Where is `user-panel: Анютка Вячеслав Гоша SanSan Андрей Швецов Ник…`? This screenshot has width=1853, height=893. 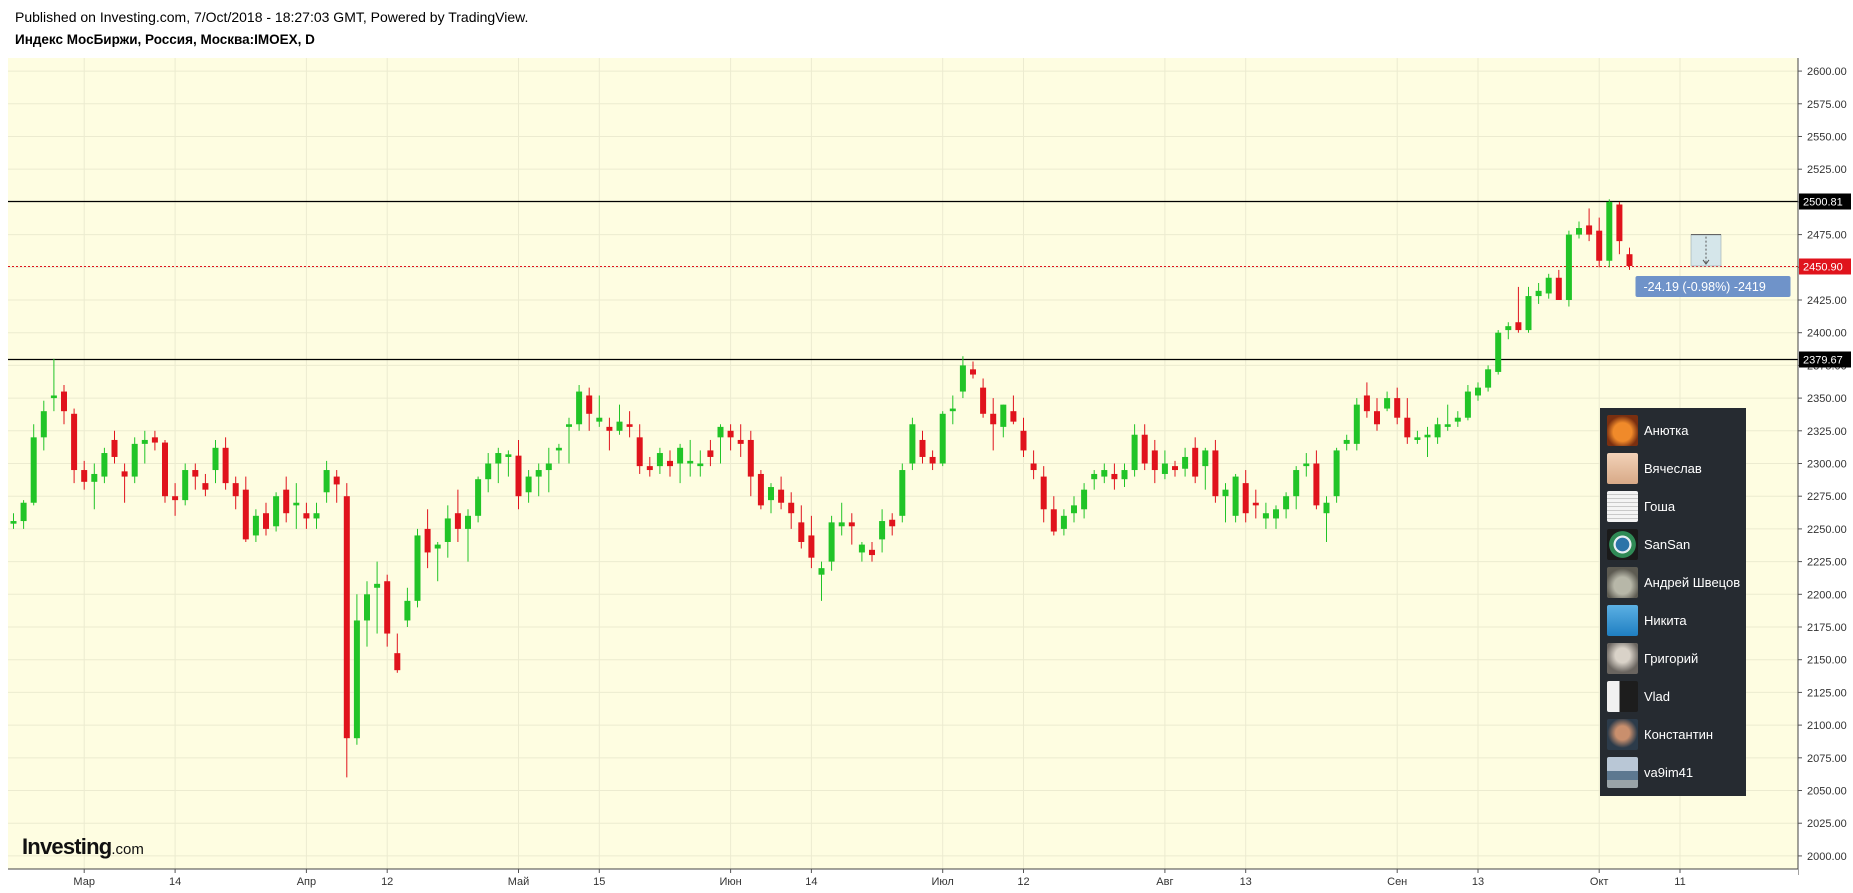 user-panel: Анютка Вячеслав Гоша SanSan Андрей Швецов Ник… is located at coordinates (1673, 602).